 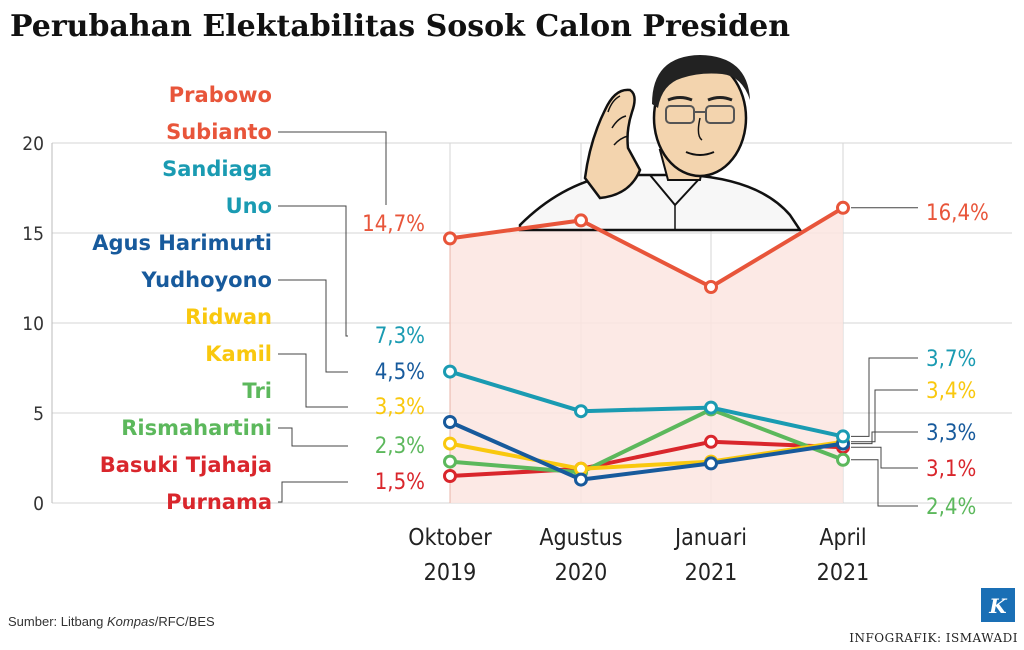 What do you see at coordinates (580, 538) in the screenshot?
I see `x-tick-label: Agustus` at bounding box center [580, 538].